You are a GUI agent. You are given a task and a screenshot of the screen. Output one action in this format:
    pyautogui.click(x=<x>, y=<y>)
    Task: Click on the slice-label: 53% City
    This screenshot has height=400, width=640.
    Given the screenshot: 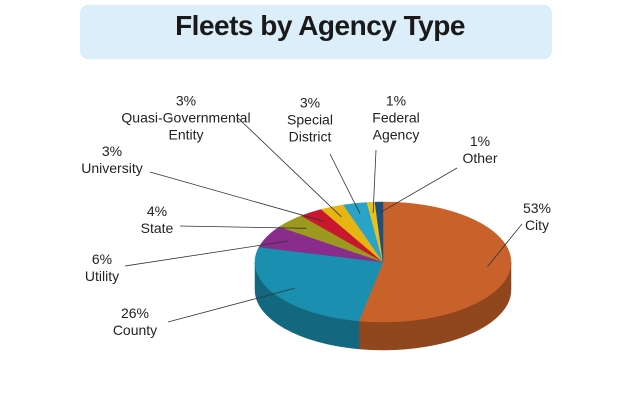 What is the action you would take?
    pyautogui.click(x=537, y=217)
    